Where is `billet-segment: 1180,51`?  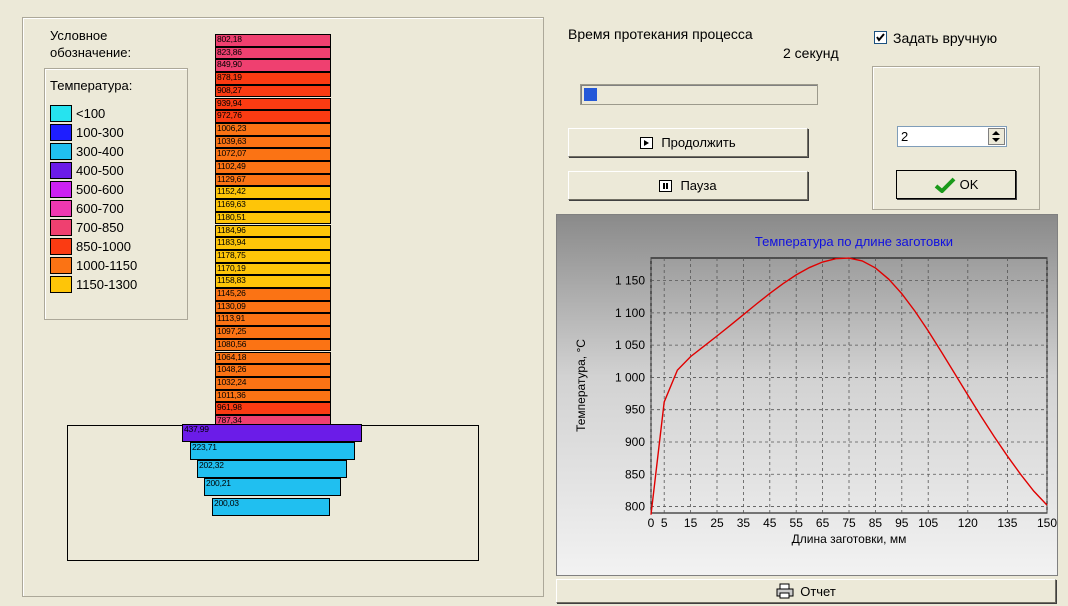
billet-segment: 1180,51 is located at coordinates (273, 218).